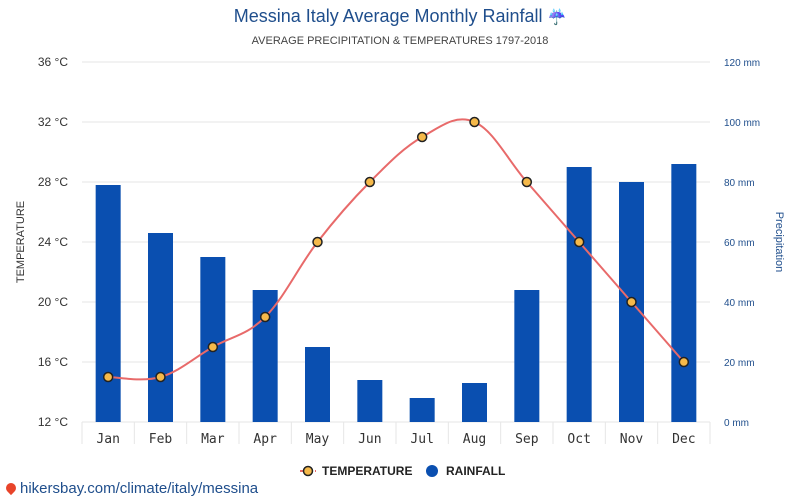 The width and height of the screenshot is (800, 500). What do you see at coordinates (53, 62) in the screenshot?
I see `left-tick-label: 36 °C` at bounding box center [53, 62].